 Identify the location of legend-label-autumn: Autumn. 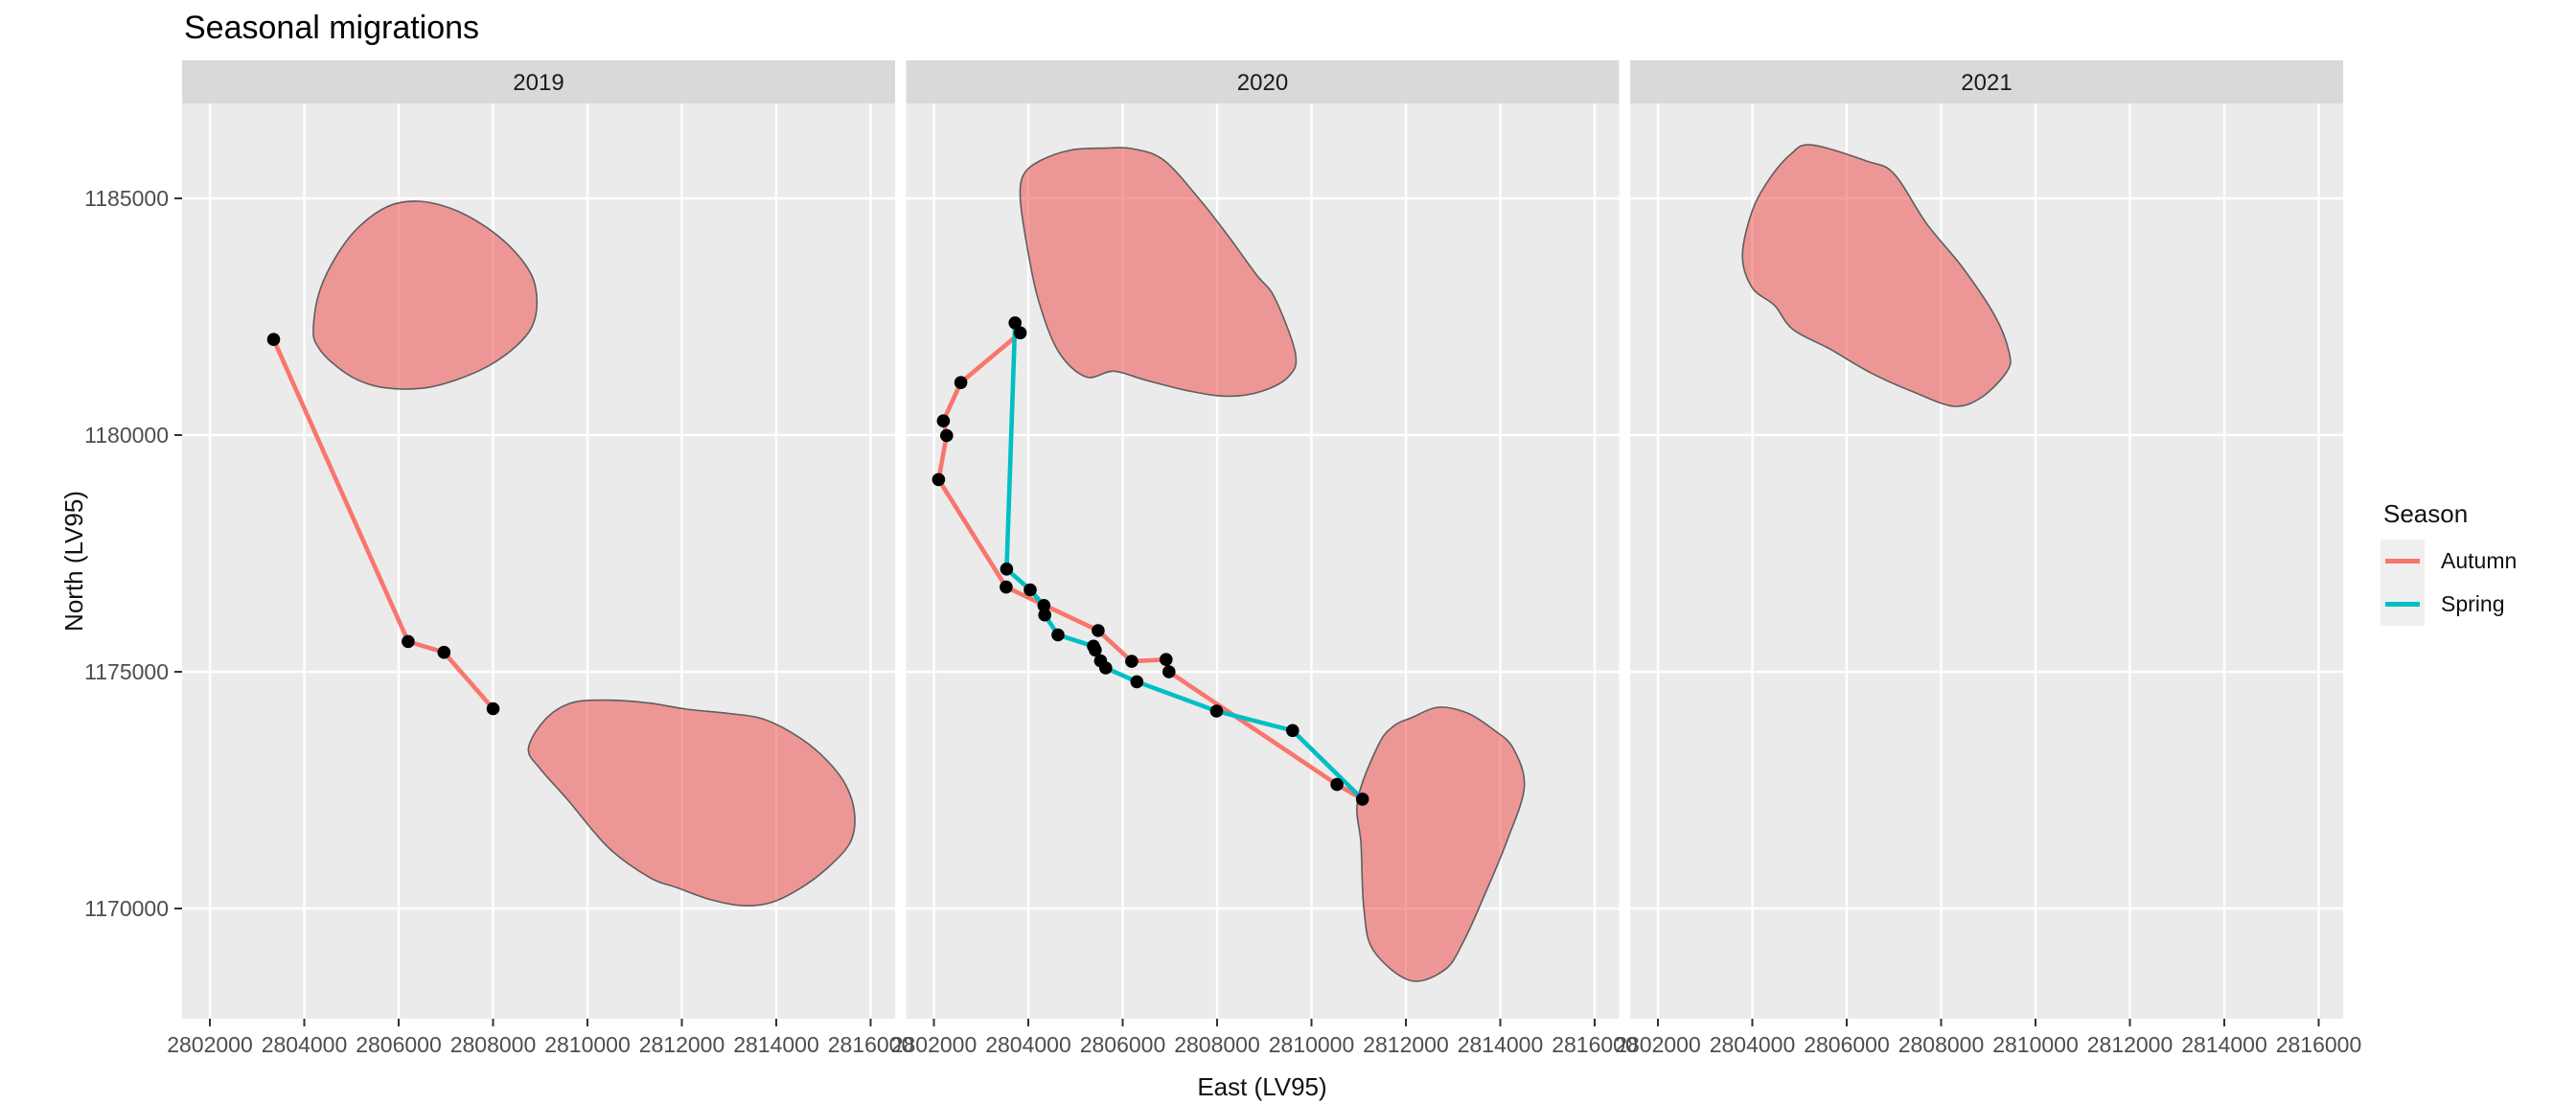
(2479, 560).